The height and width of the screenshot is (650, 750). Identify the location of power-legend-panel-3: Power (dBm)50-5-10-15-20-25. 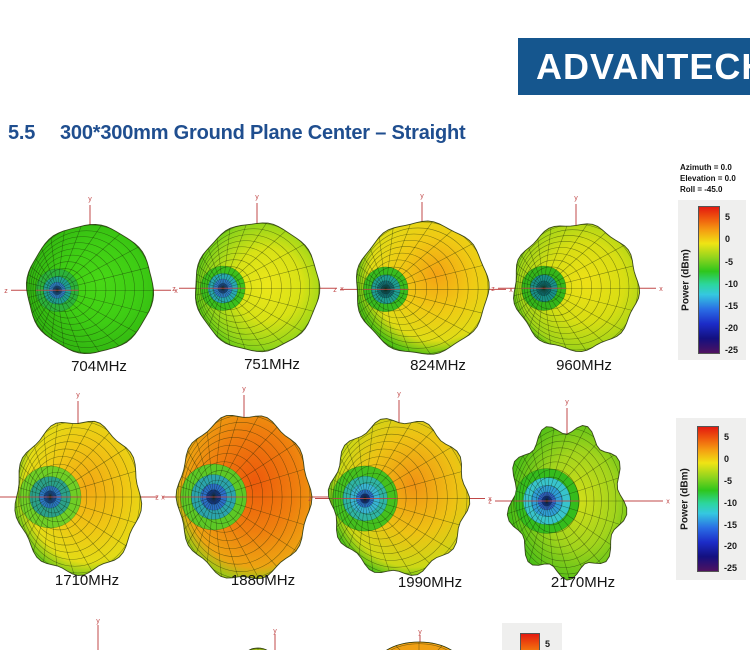
(532, 636).